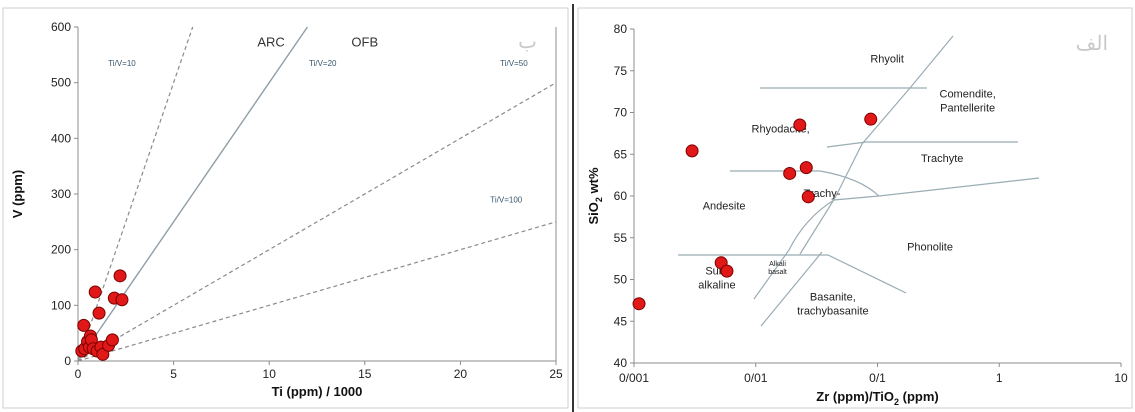  What do you see at coordinates (967, 108) in the screenshot?
I see `rock-field-label-line: Pantellerite` at bounding box center [967, 108].